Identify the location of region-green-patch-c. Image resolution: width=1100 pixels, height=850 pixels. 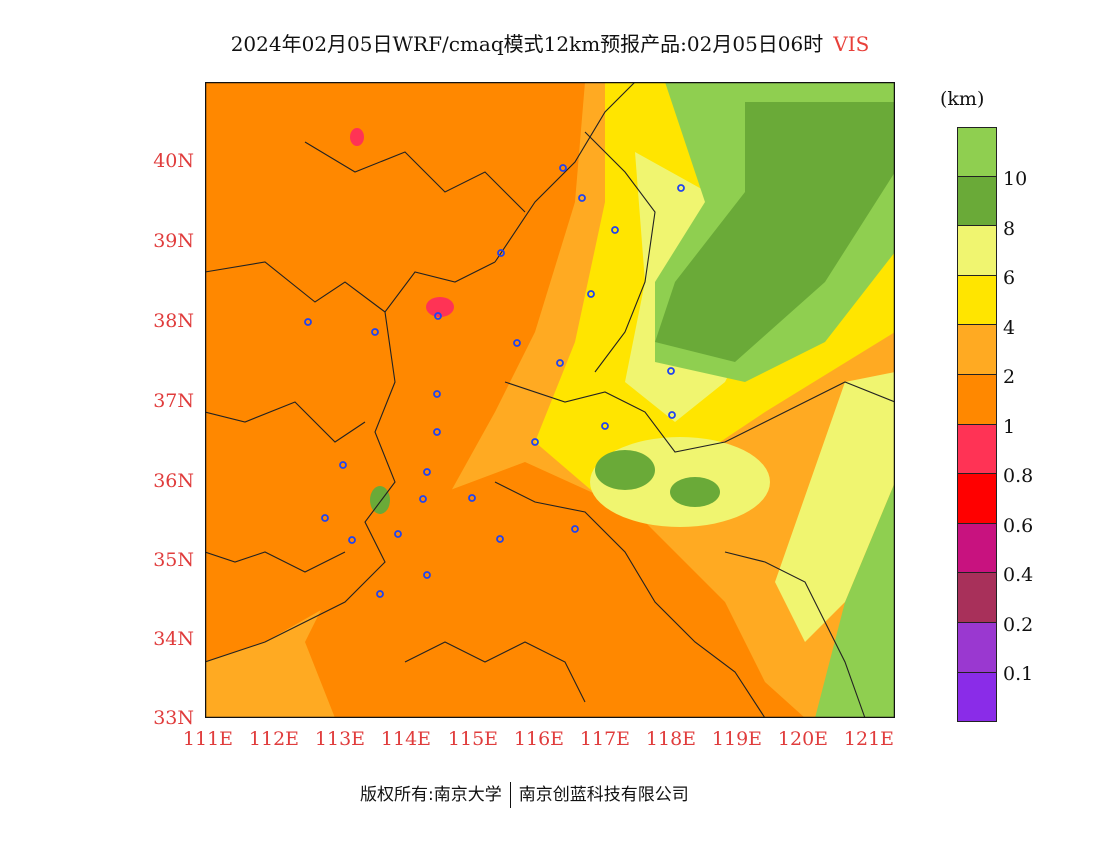
(380, 500).